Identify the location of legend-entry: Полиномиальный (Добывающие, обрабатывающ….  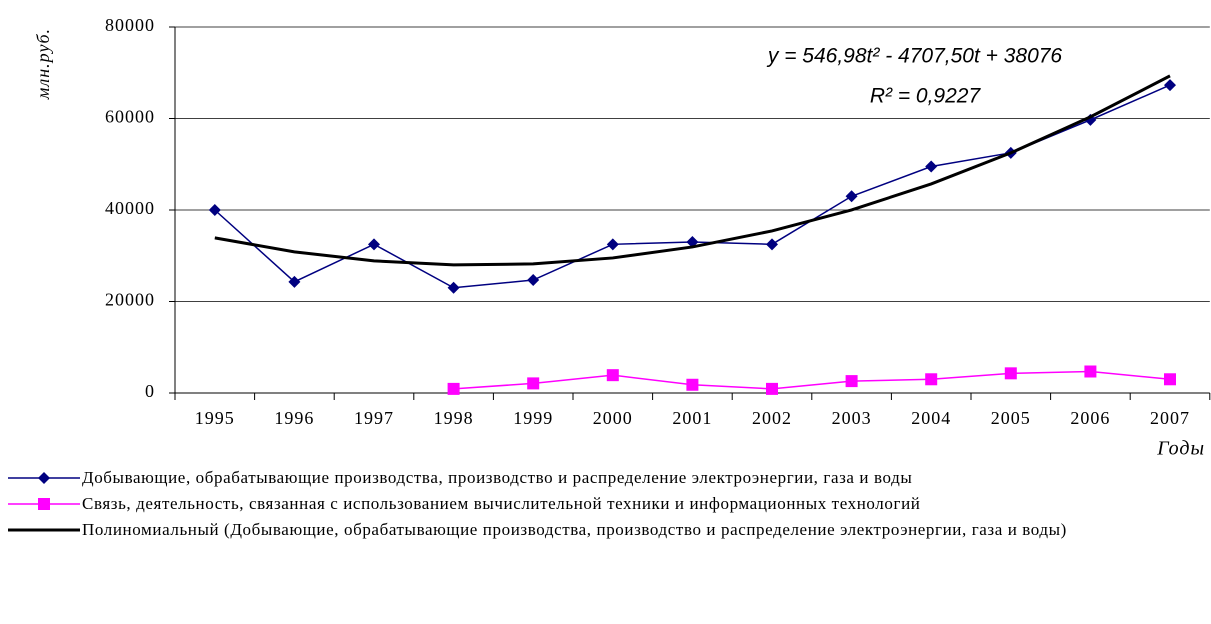
(608, 530).